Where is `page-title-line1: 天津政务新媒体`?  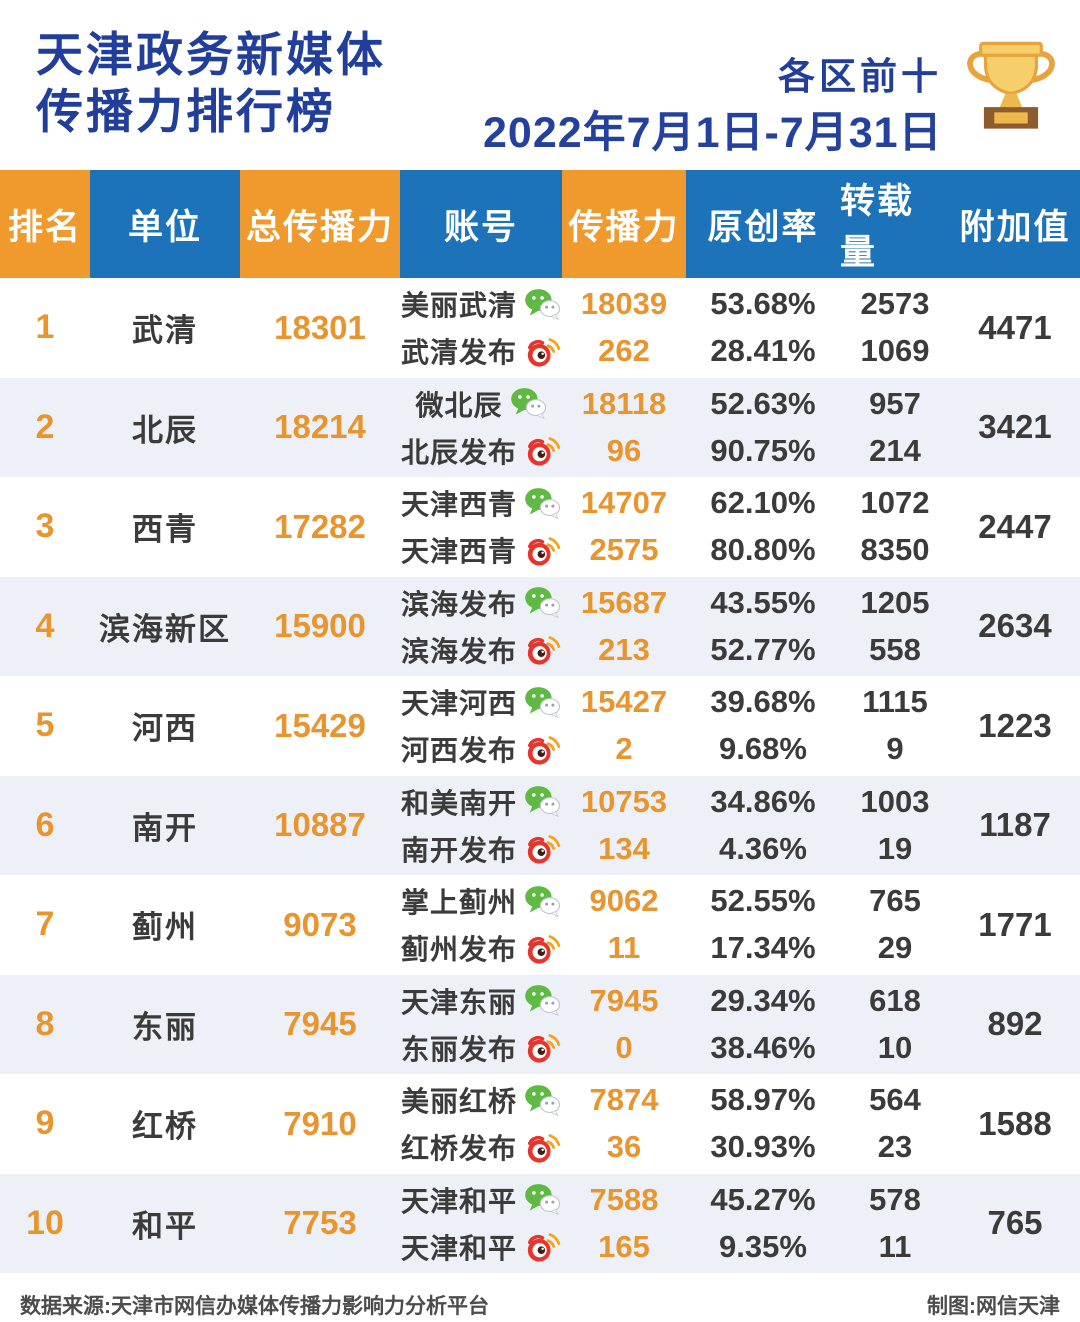
page-title-line1: 天津政务新媒体 is located at coordinates (211, 54).